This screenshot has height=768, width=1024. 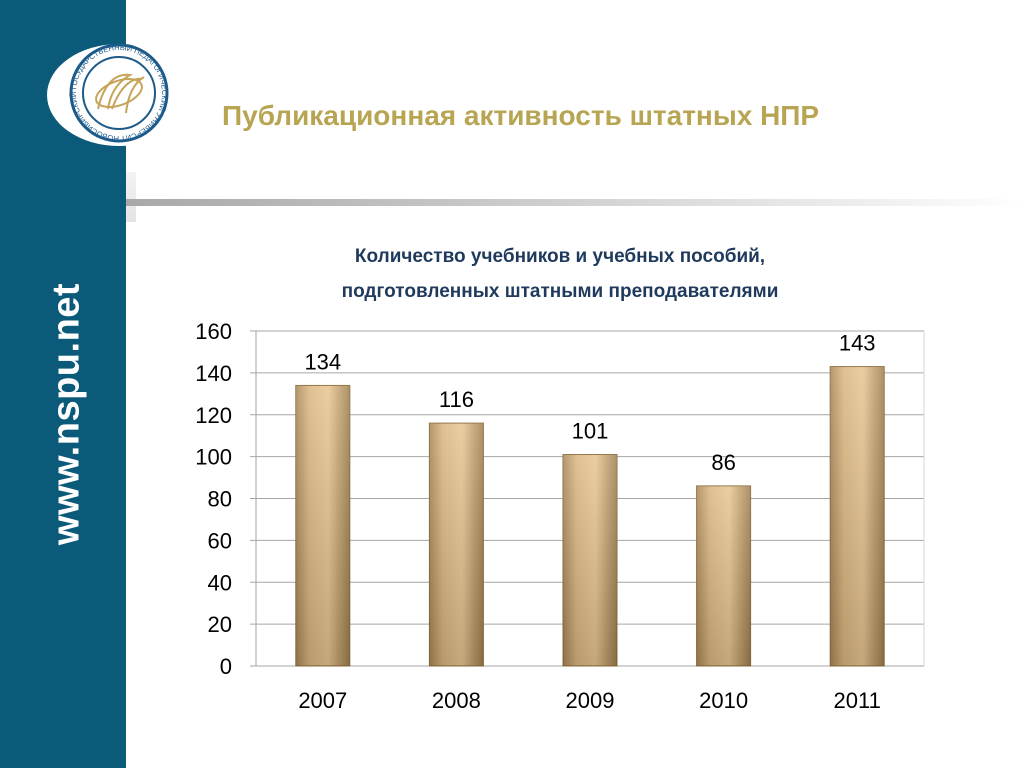 I want to click on y-tick-label: 120, so click(x=213, y=415).